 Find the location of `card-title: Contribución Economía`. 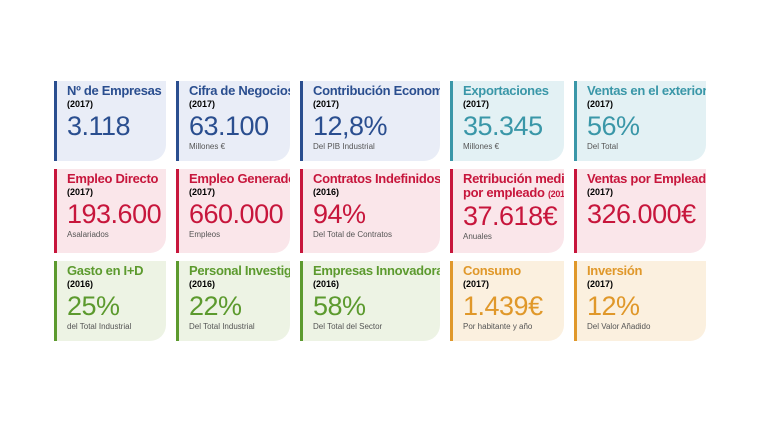

card-title: Contribución Economía is located at coordinates (376, 90).